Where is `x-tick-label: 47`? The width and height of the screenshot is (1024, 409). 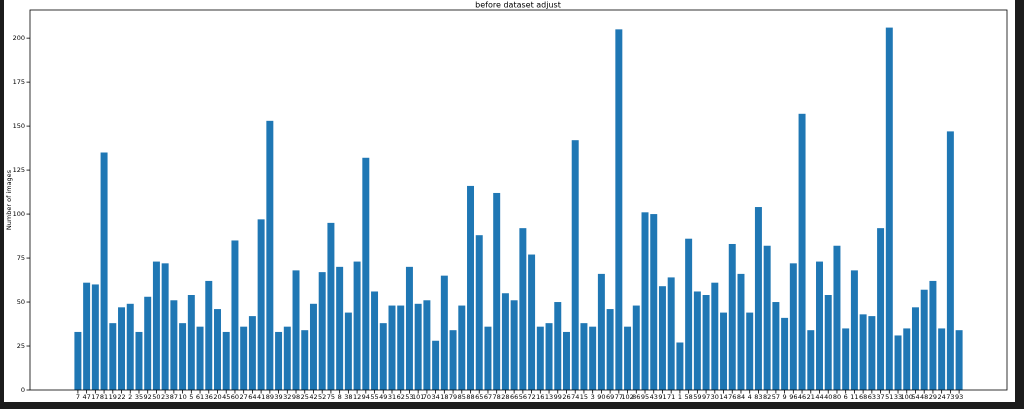 x-tick-label: 47 is located at coordinates (86, 397).